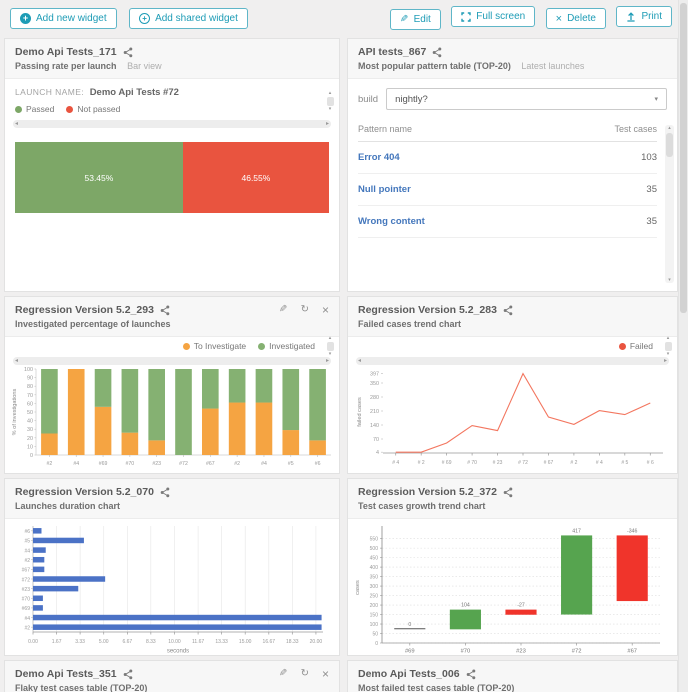 The height and width of the screenshot is (692, 688). I want to click on svg-text: #2, so click(50, 464).